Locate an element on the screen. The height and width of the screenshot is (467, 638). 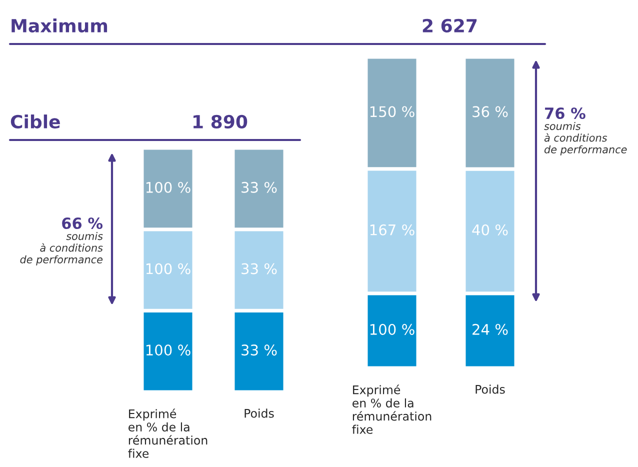
text: 66 % soumis à conditions de performance is located at coordinates (61, 241).